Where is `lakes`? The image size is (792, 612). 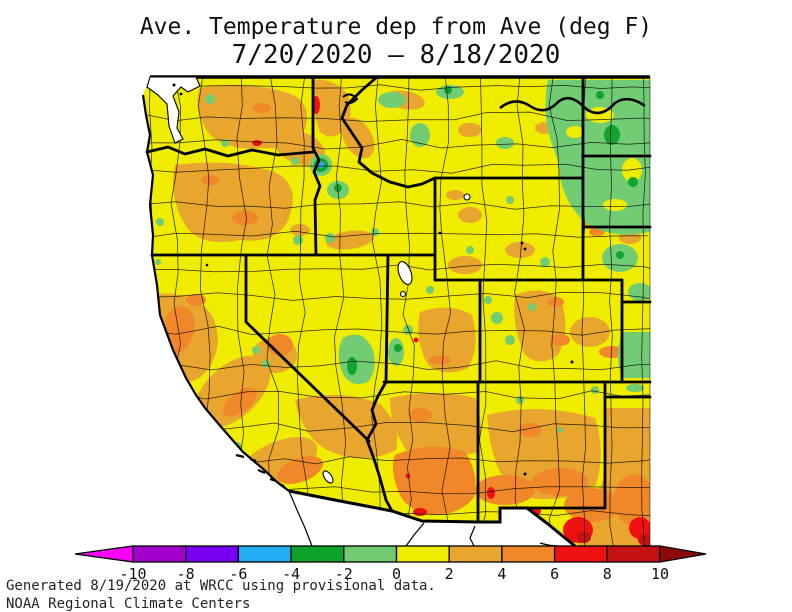
lakes is located at coordinates (396, 338).